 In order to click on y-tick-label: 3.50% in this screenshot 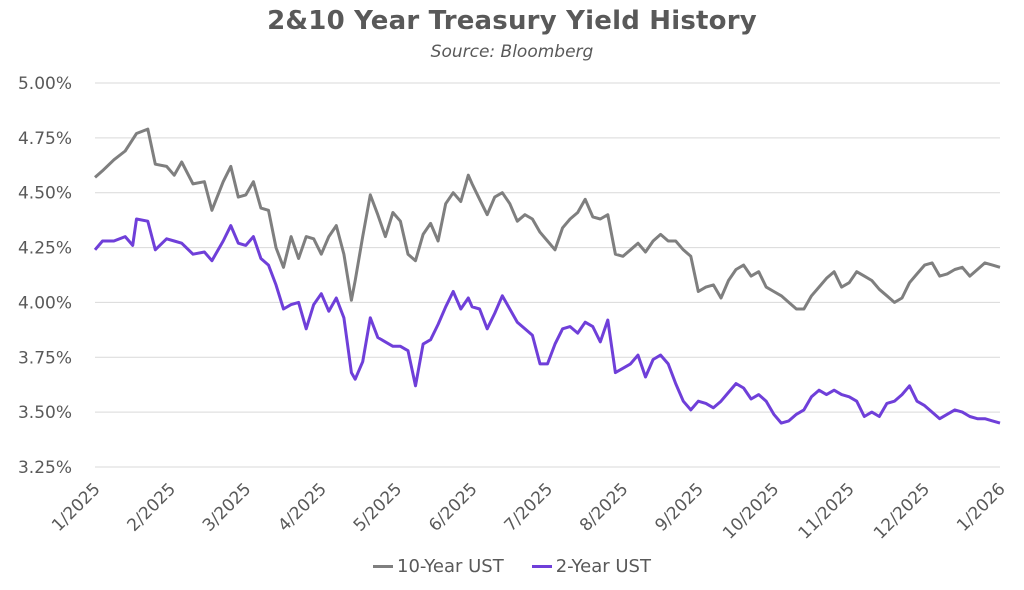, I will do `click(45, 413)`.